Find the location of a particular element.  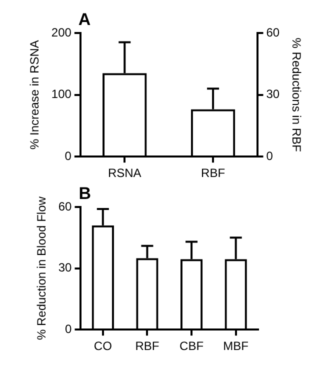

x-tick-label: RSNA is located at coordinates (125, 173).